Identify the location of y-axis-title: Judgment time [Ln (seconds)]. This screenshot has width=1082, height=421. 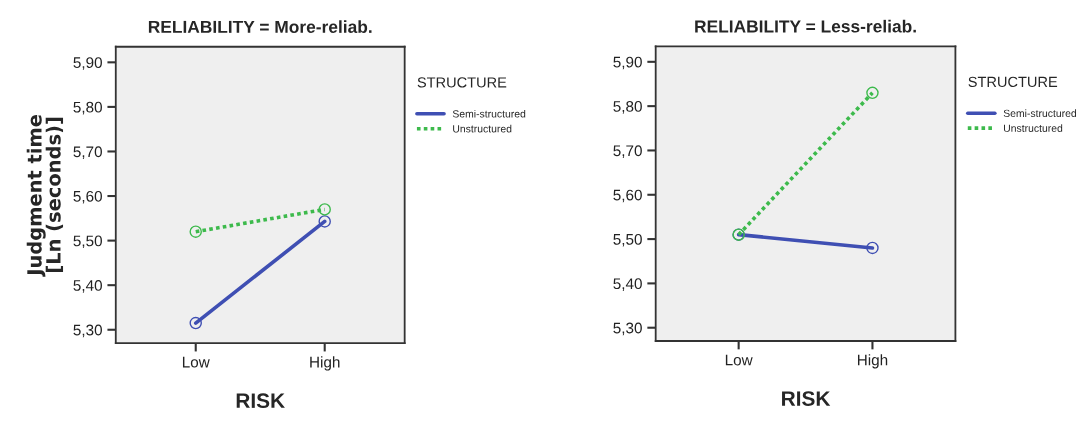
(45, 196).